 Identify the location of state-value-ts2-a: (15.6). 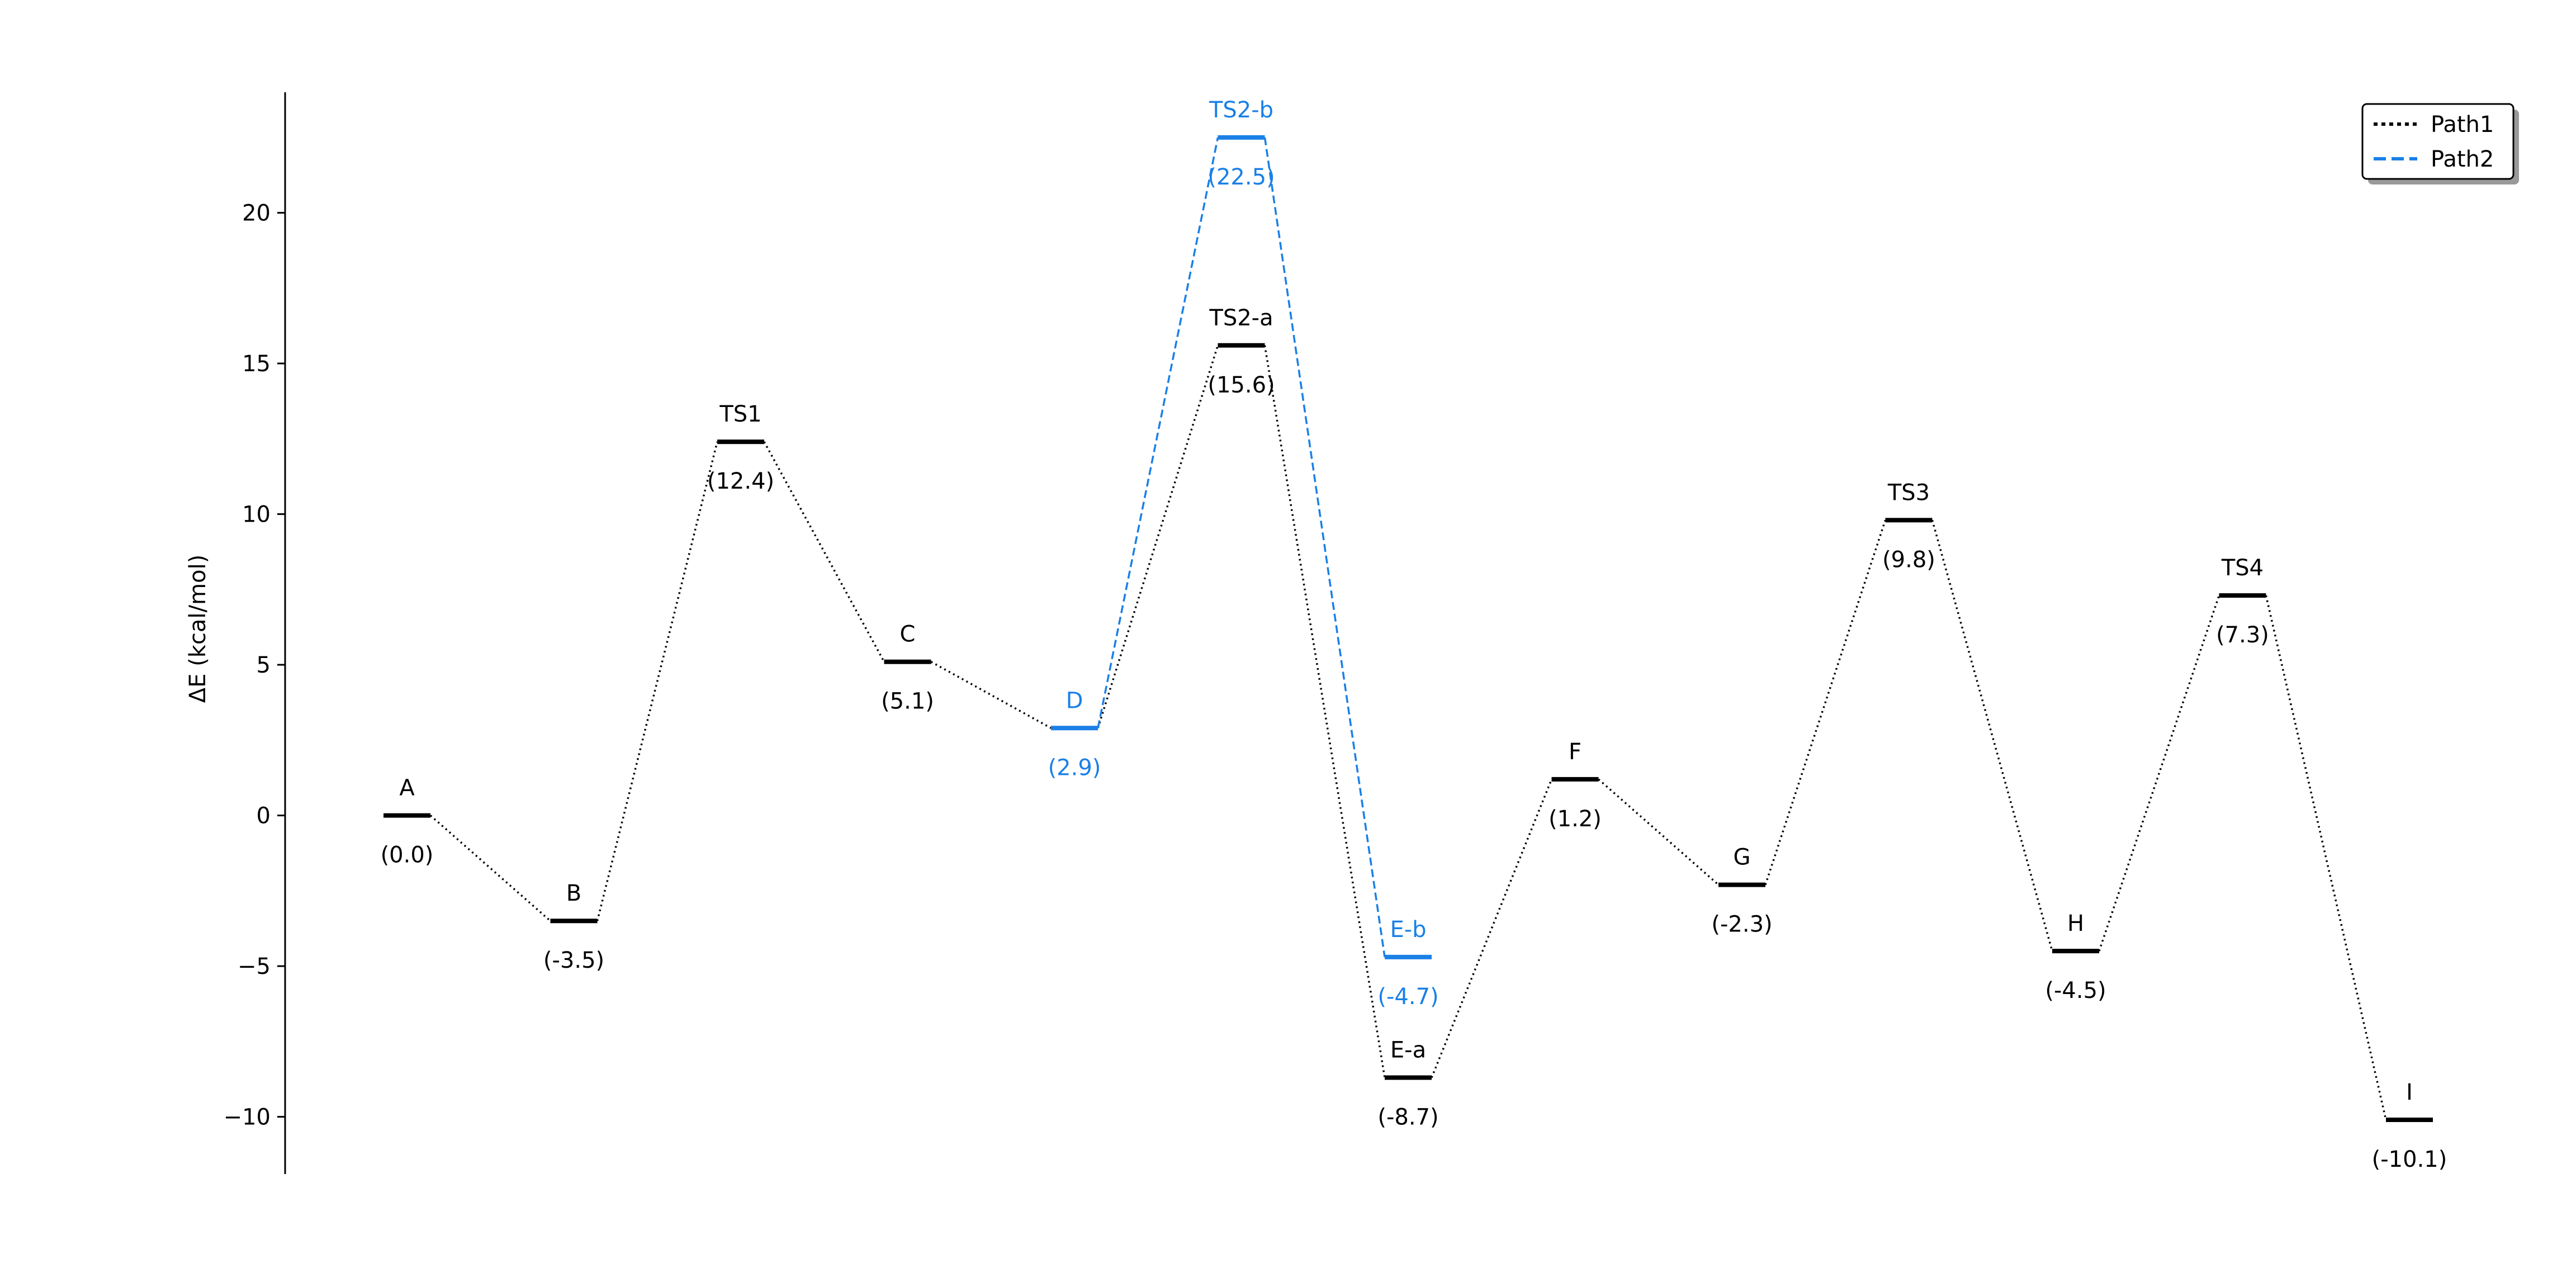
(1241, 385).